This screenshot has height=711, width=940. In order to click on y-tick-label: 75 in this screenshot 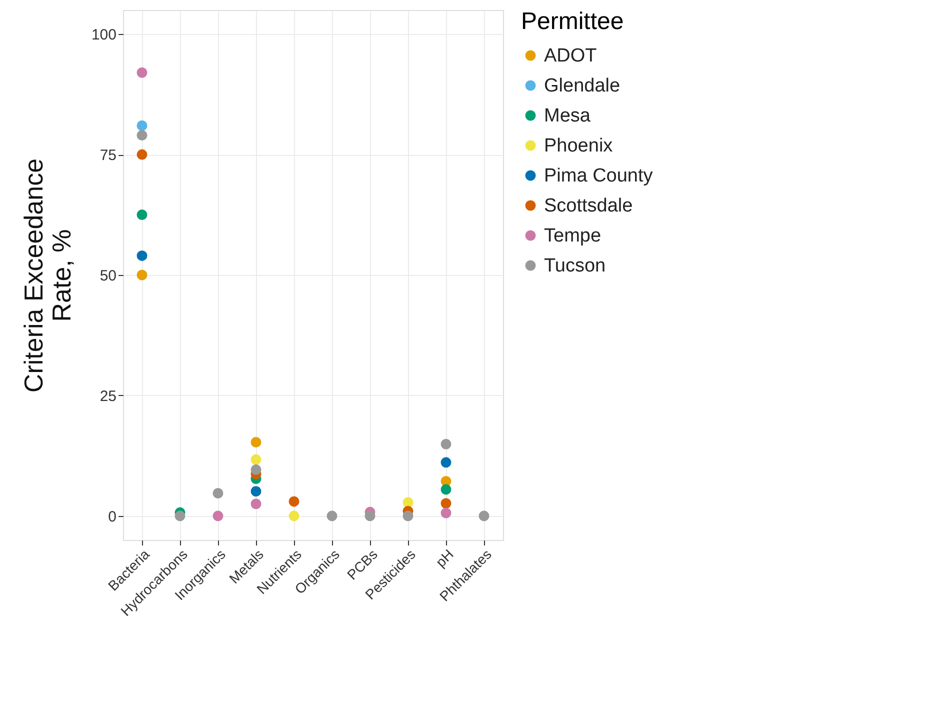, I will do `click(108, 155)`.